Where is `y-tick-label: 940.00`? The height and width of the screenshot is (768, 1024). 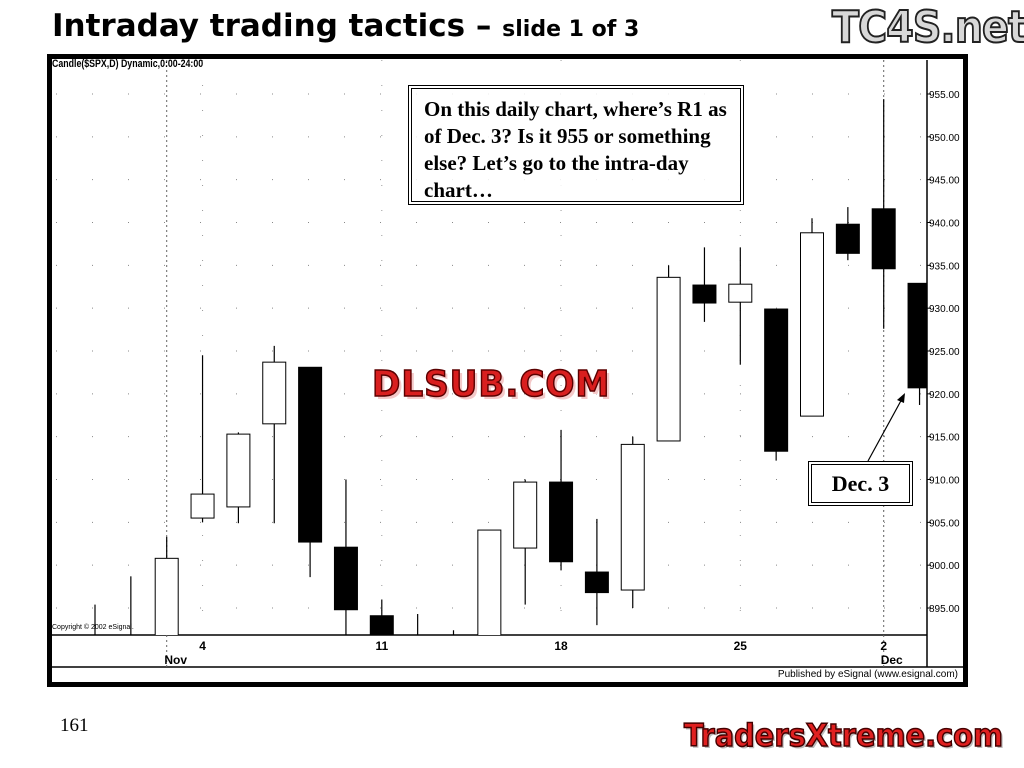
y-tick-label: 940.00 is located at coordinates (944, 224).